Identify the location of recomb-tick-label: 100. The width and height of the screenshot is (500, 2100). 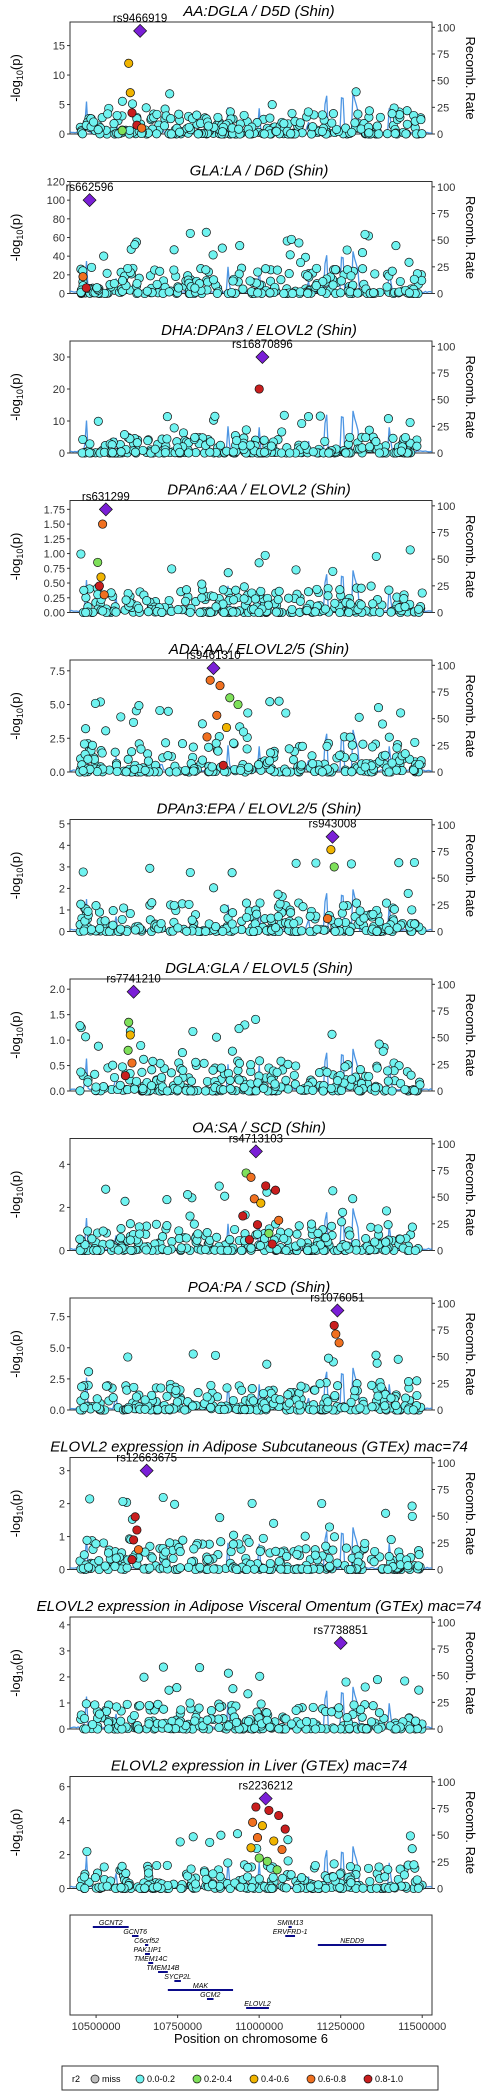
(446, 1145).